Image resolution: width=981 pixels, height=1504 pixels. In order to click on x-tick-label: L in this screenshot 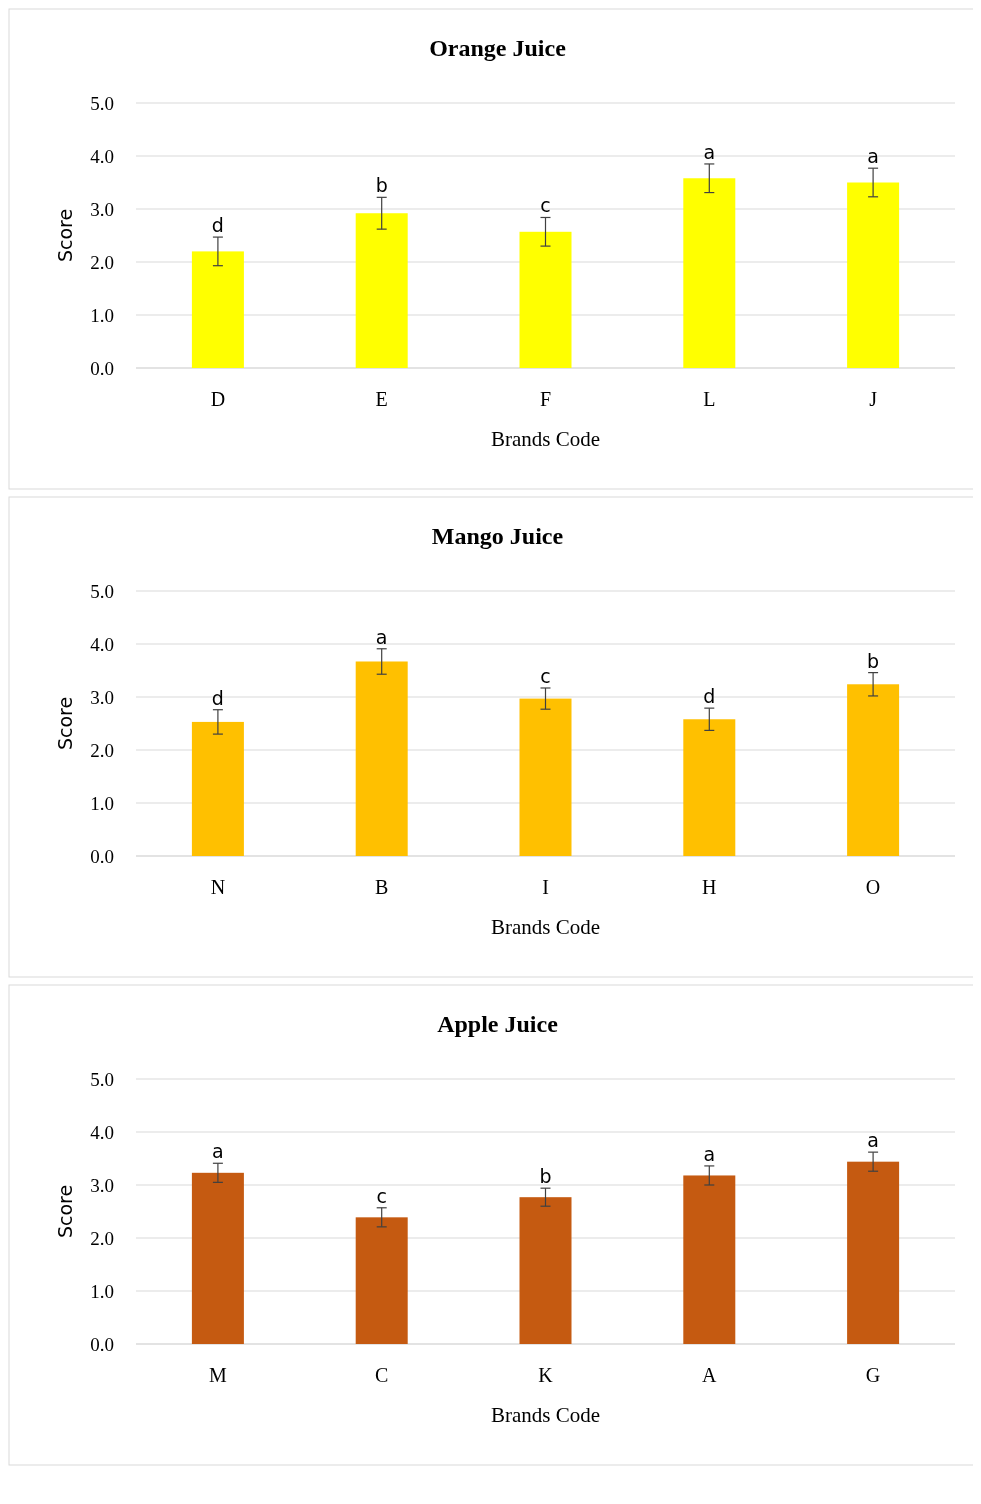, I will do `click(709, 399)`.